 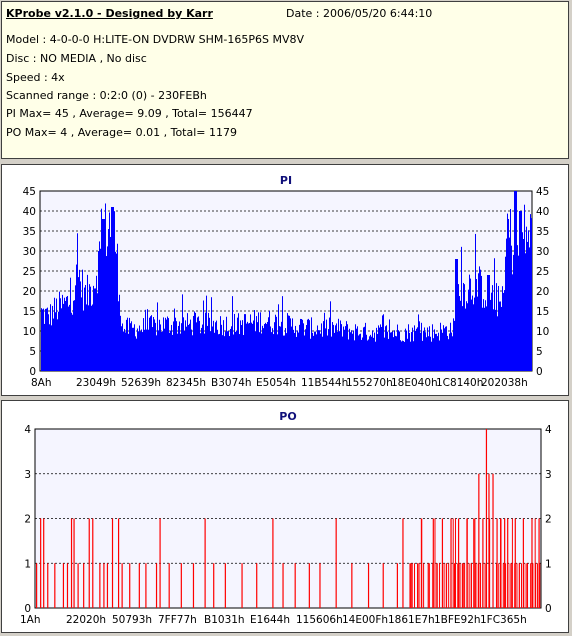 I want to click on pi-ytick-label-right: 10, so click(x=542, y=332).